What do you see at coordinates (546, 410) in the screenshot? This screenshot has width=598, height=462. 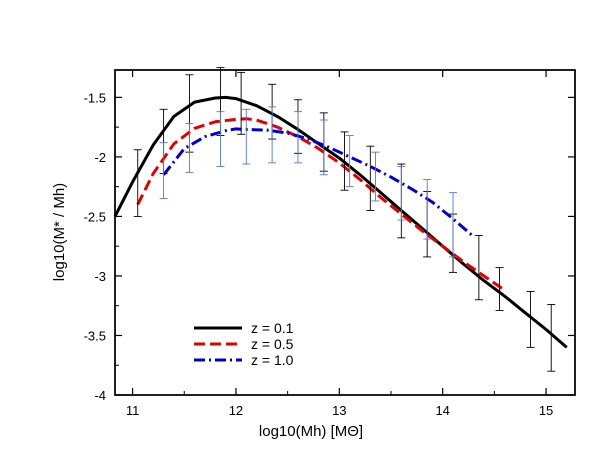 I see `x-tick-label: 15` at bounding box center [546, 410].